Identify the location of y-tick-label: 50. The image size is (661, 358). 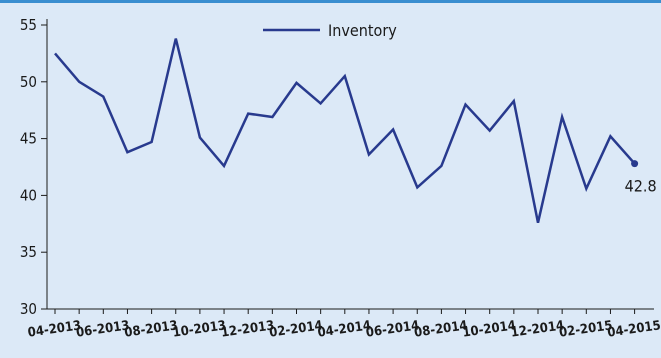
(28, 82).